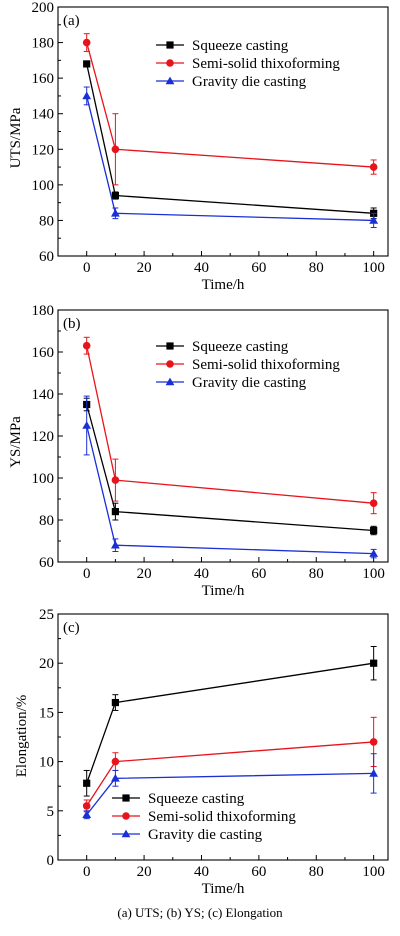 The width and height of the screenshot is (400, 936). I want to click on y-tick-label: 0, so click(51, 861).